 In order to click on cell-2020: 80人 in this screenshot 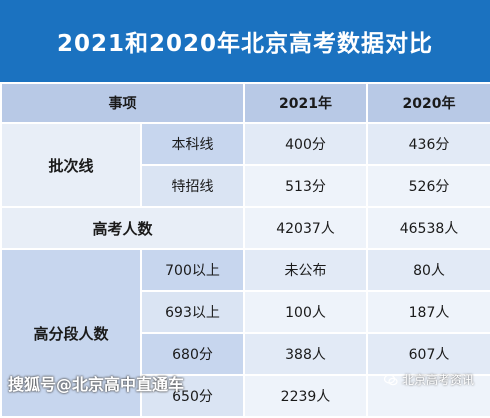, I will do `click(428, 270)`.